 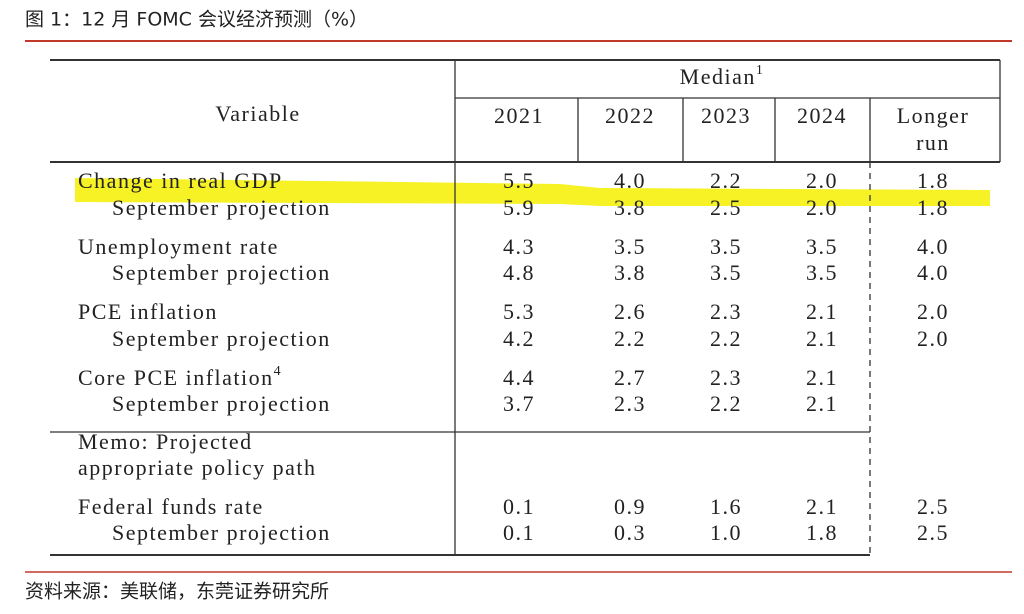 What do you see at coordinates (726, 115) in the screenshot?
I see `year-header: 2023` at bounding box center [726, 115].